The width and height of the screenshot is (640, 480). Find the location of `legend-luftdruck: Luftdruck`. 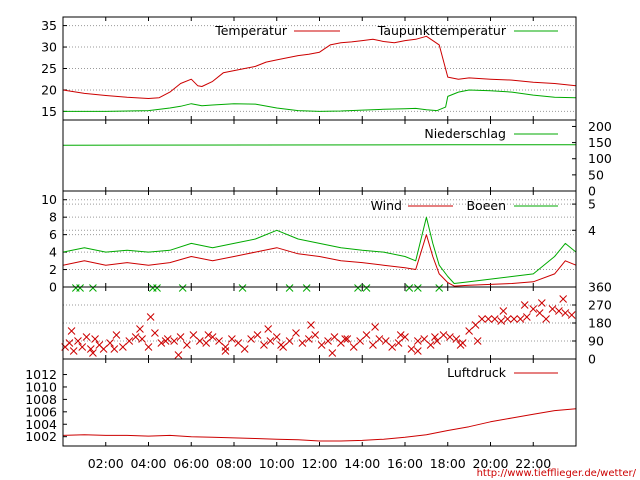

legend-luftdruck: Luftdruck is located at coordinates (477, 372).